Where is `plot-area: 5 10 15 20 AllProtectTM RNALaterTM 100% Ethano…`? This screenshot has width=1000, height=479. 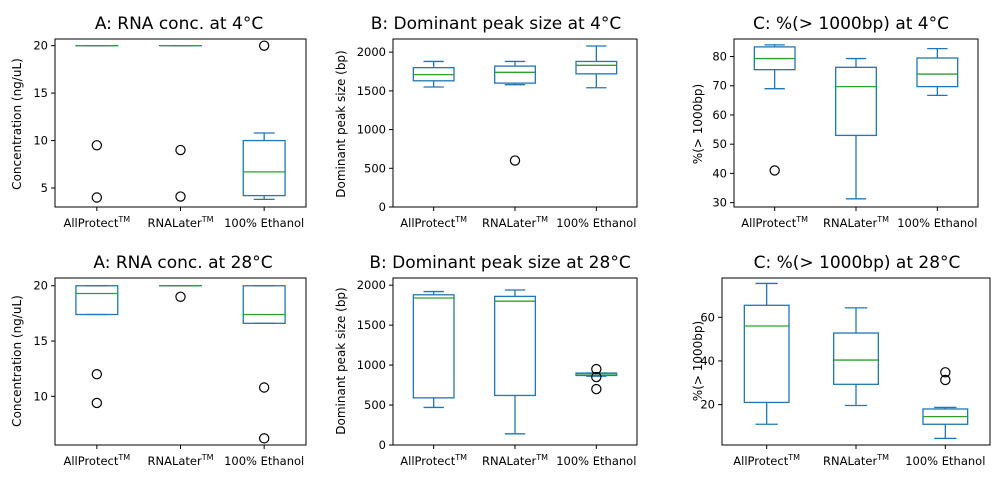
plot-area: 5 10 15 20 AllProtectTM RNALaterTM 100% Ethano… is located at coordinates (170, 134).